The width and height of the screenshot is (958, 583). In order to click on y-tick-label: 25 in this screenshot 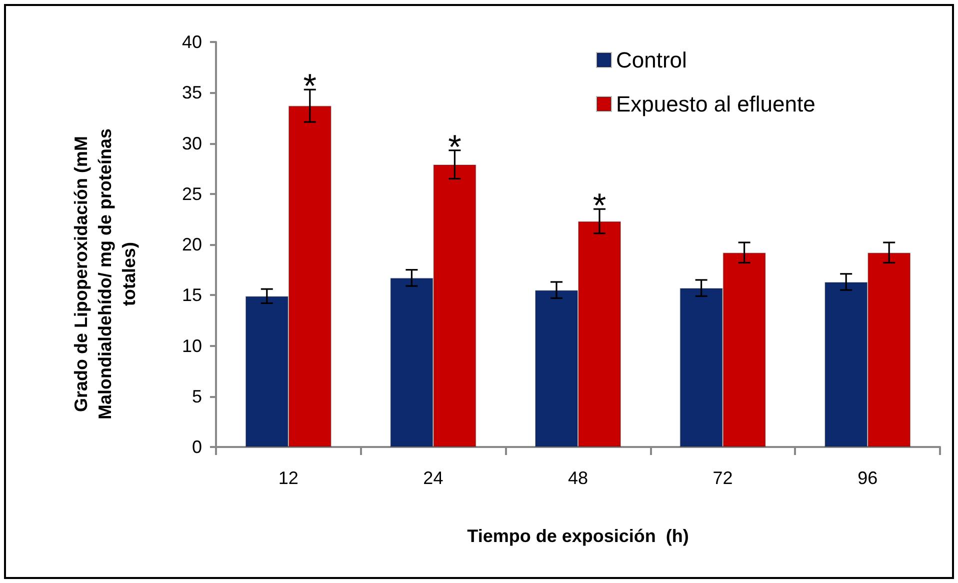, I will do `click(192, 194)`.